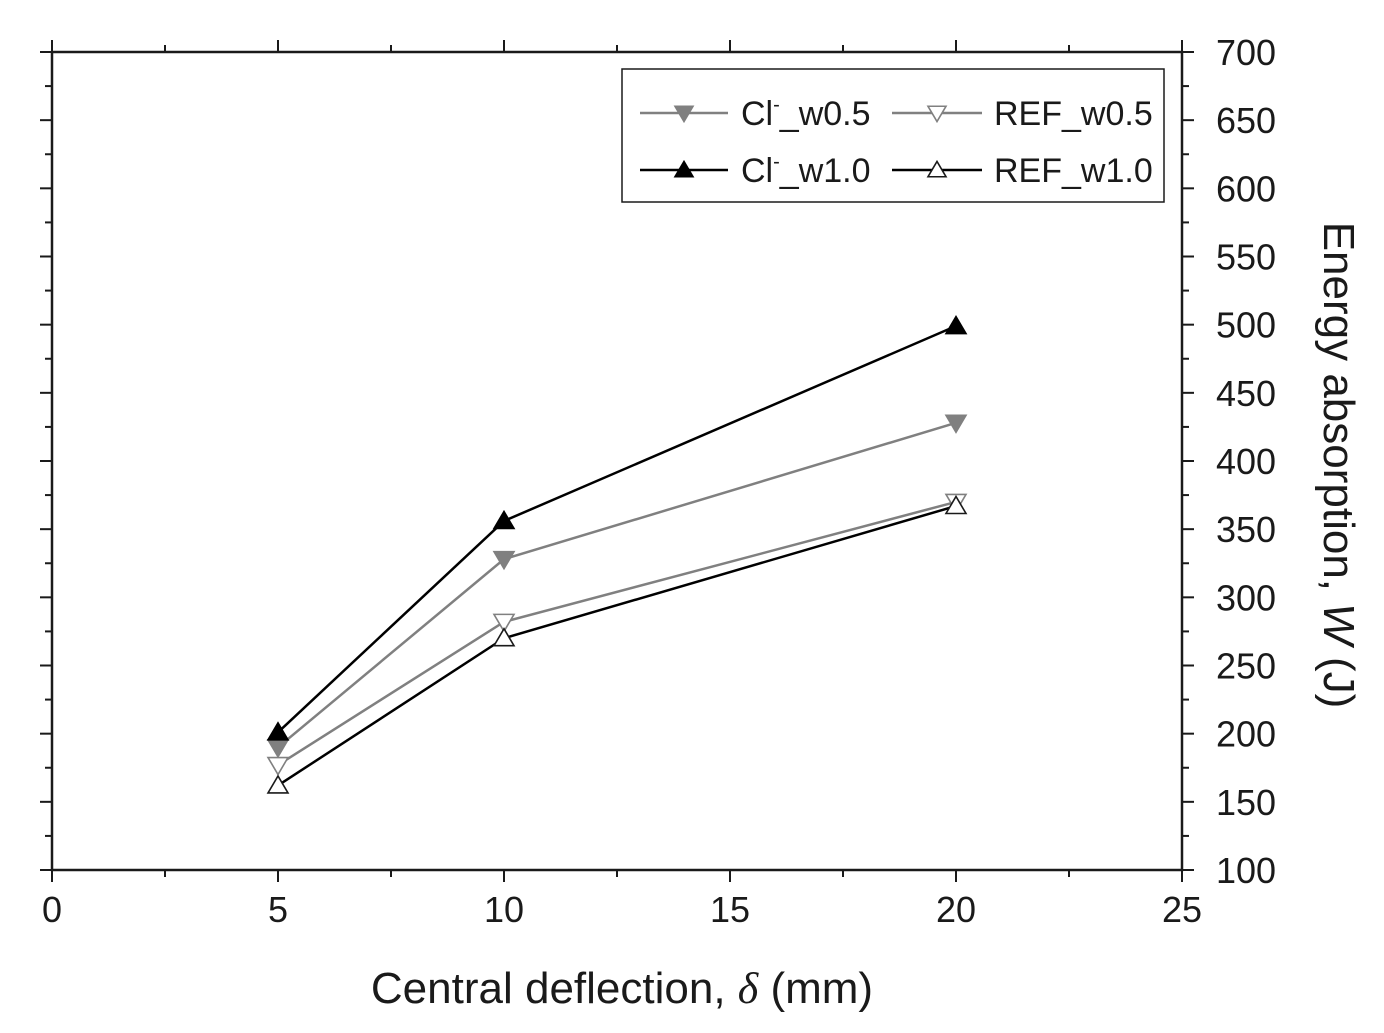 The image size is (1384, 1033). What do you see at coordinates (1246, 597) in the screenshot?
I see `y-tick-label: 300` at bounding box center [1246, 597].